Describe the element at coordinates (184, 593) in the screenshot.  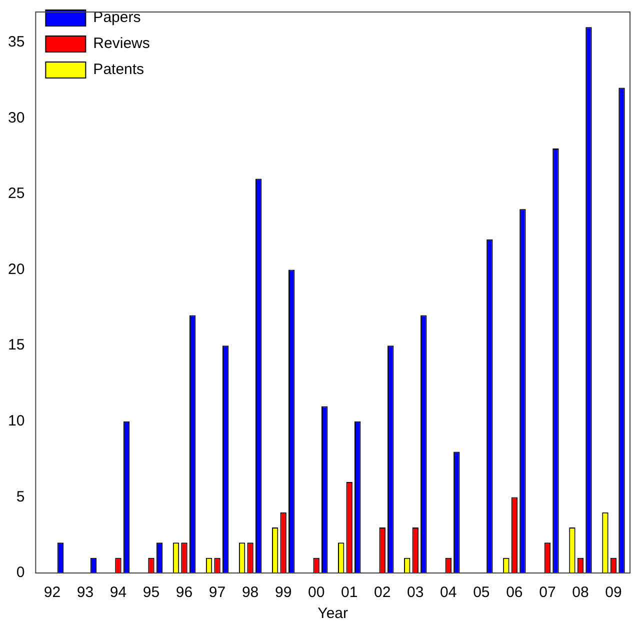
I see `x-tick-label: 96` at that location.